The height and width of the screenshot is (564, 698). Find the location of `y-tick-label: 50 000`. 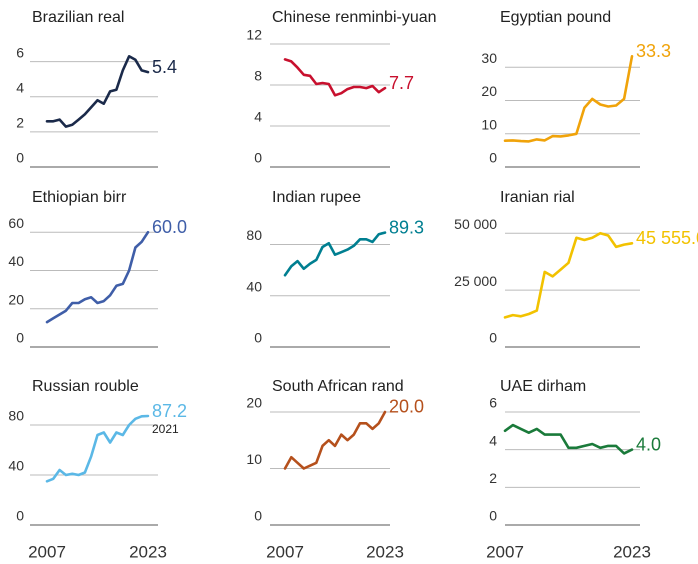

y-tick-label: 50 000 is located at coordinates (475, 224).